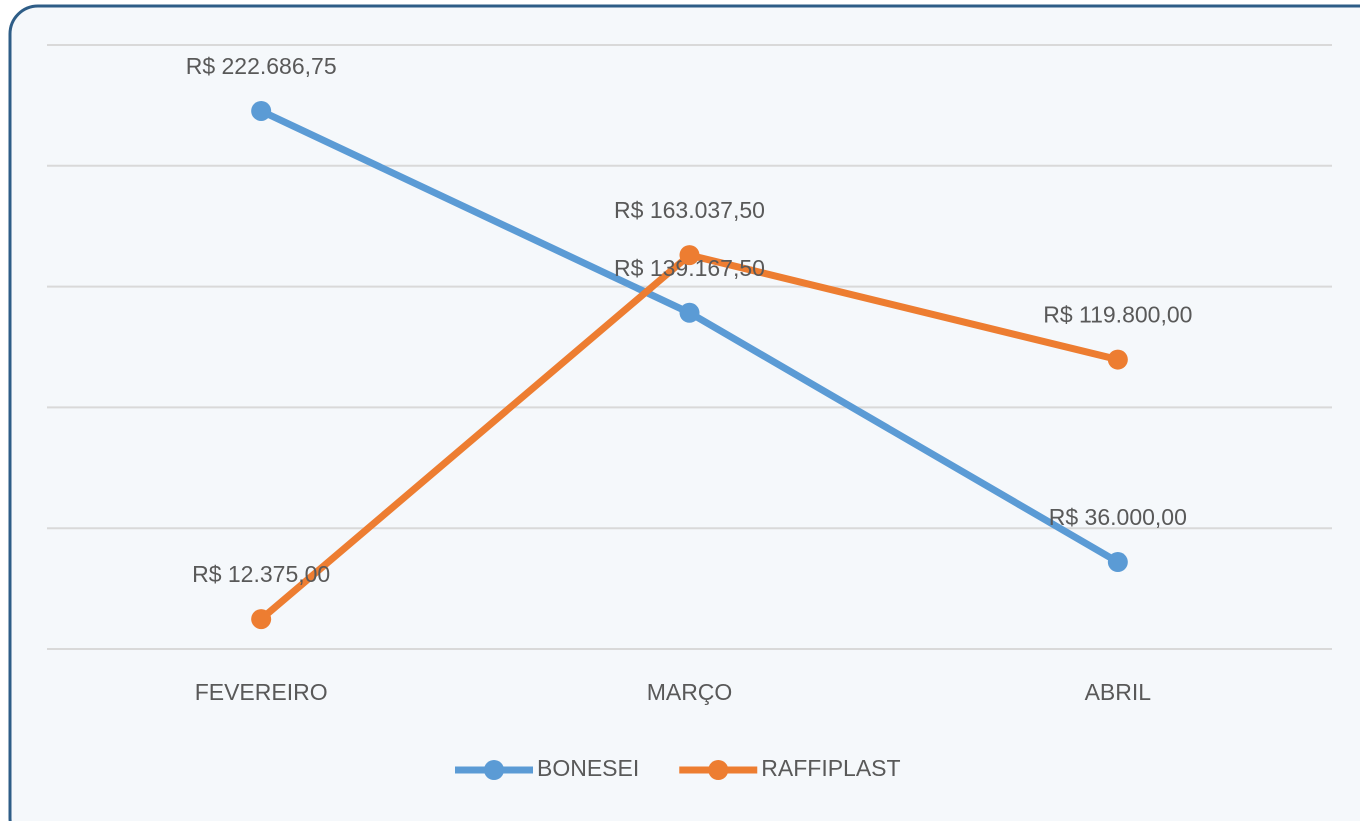  Describe the element at coordinates (588, 768) in the screenshot. I see `legend-label: BONESEI` at that location.